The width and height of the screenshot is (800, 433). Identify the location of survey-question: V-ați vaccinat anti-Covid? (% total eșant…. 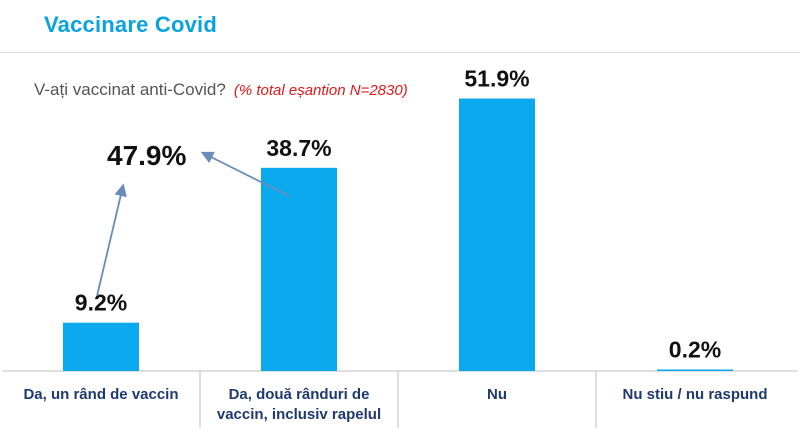
(221, 90).